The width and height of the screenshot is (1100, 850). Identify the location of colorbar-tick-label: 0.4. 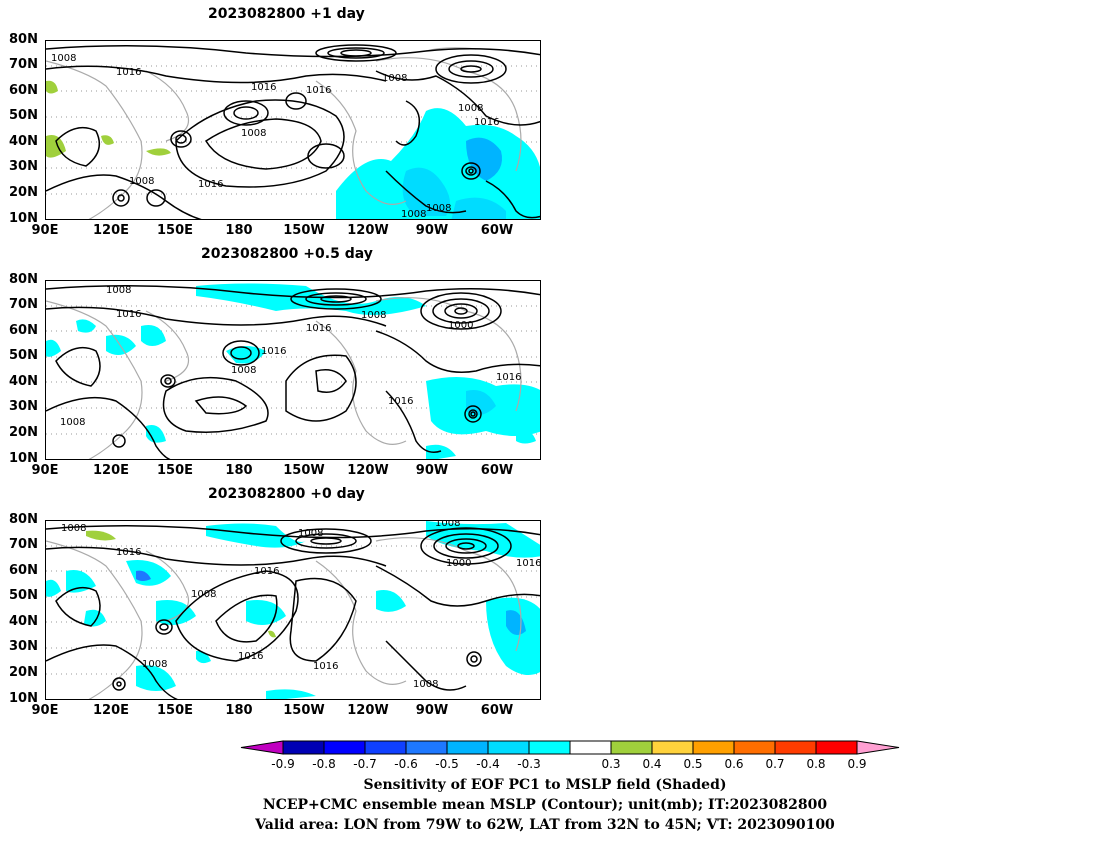
(652, 764).